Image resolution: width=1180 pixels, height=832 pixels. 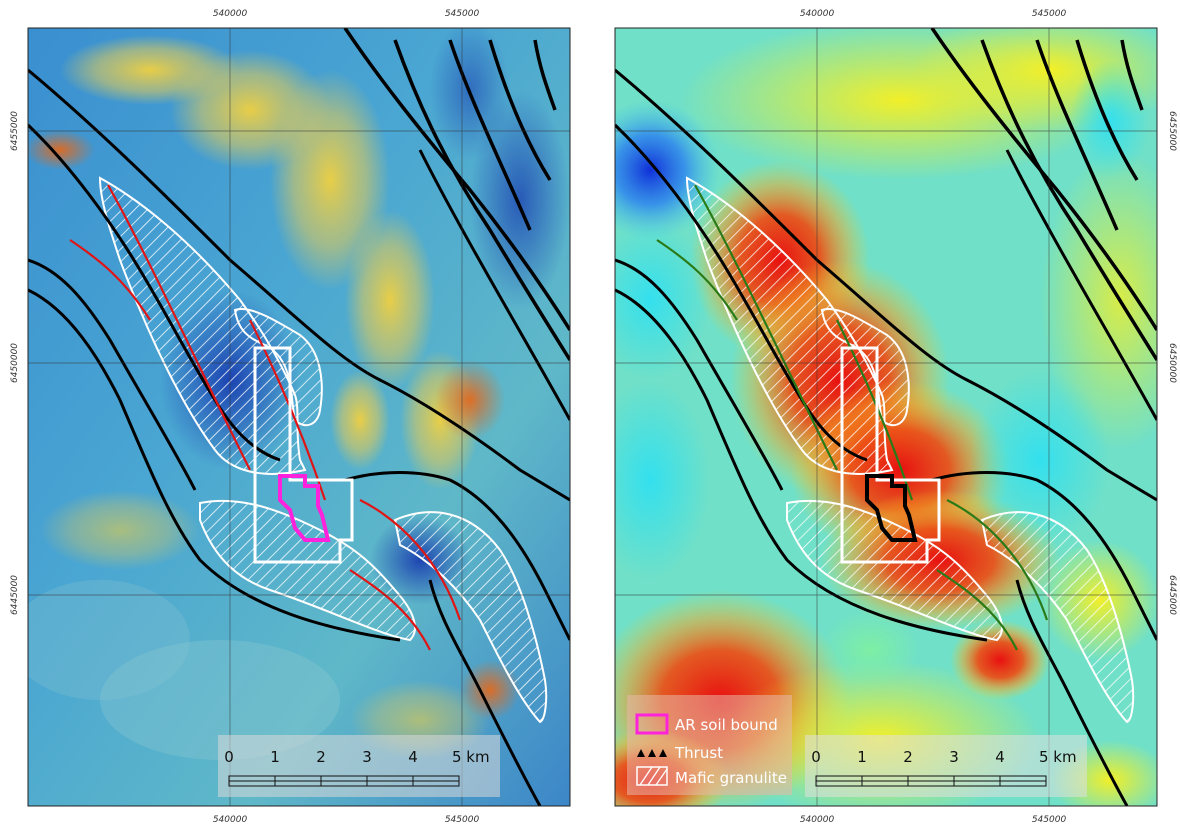 What do you see at coordinates (652, 724) in the screenshot?
I see `soil-bound-swatch-icon` at bounding box center [652, 724].